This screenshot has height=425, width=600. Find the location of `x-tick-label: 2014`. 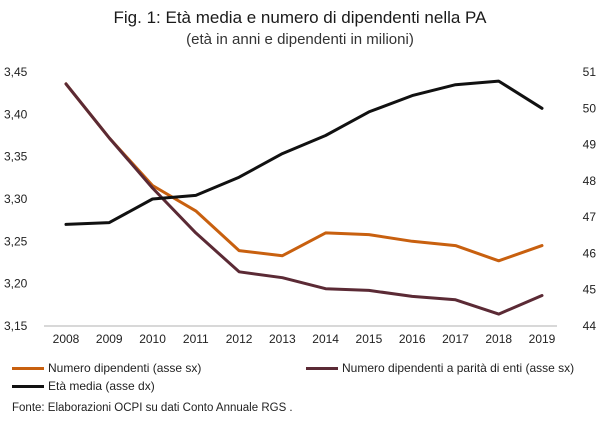

x-tick-label: 2014 is located at coordinates (325, 339).